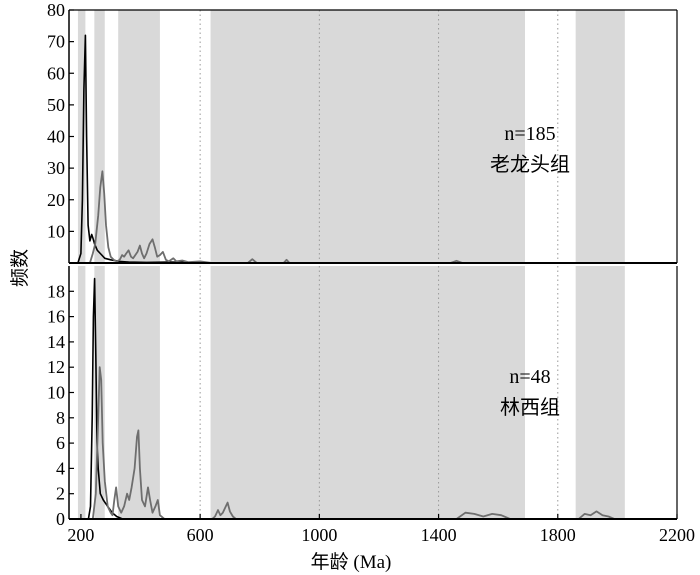  I want to click on x-tick-label: 200, so click(80, 535).